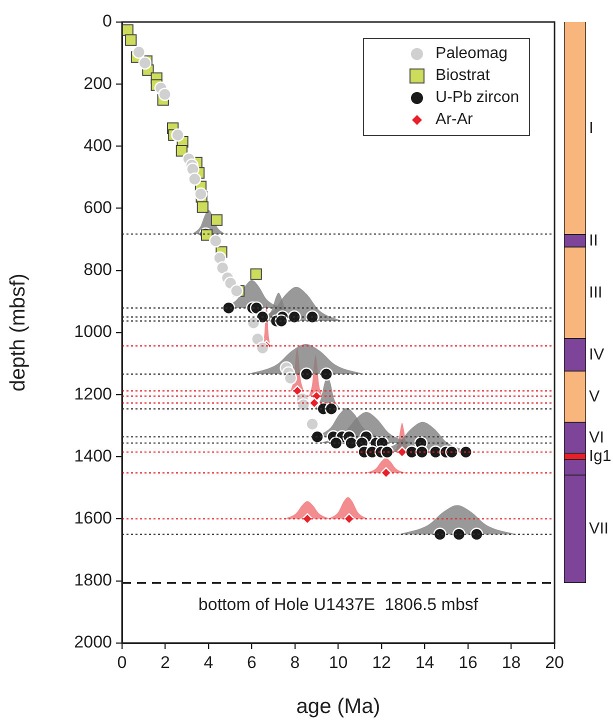 The height and width of the screenshot is (726, 613). I want to click on y-tick-label: 0, so click(107, 21).